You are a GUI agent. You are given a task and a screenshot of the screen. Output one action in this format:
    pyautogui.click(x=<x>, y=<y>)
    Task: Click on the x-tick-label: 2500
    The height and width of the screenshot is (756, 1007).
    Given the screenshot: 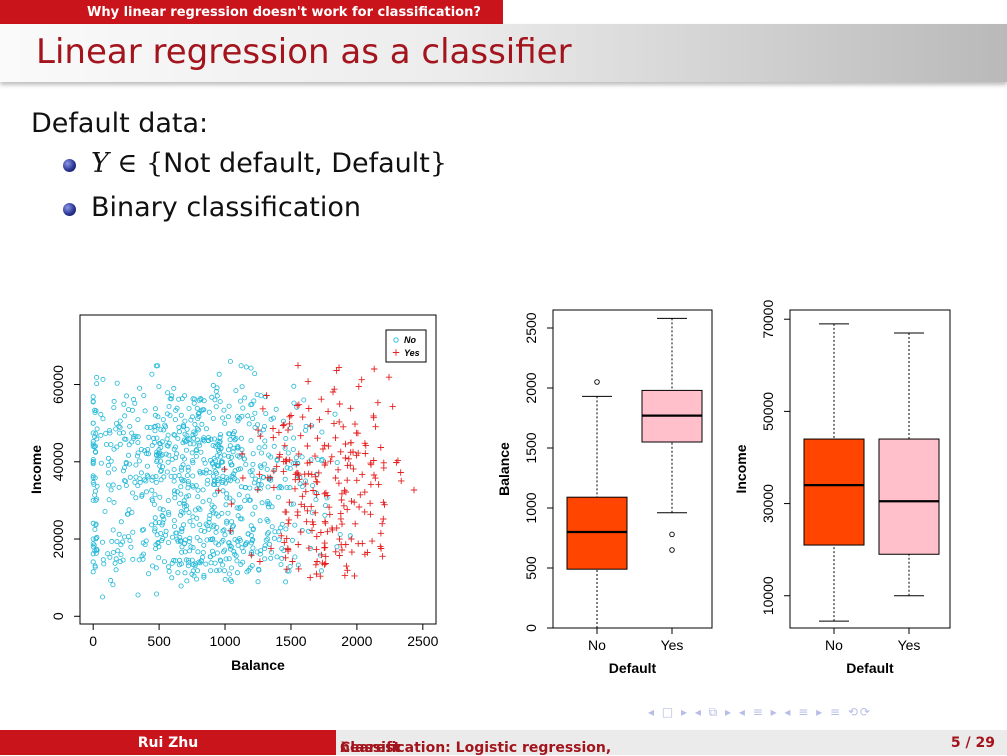 What is the action you would take?
    pyautogui.click(x=422, y=641)
    